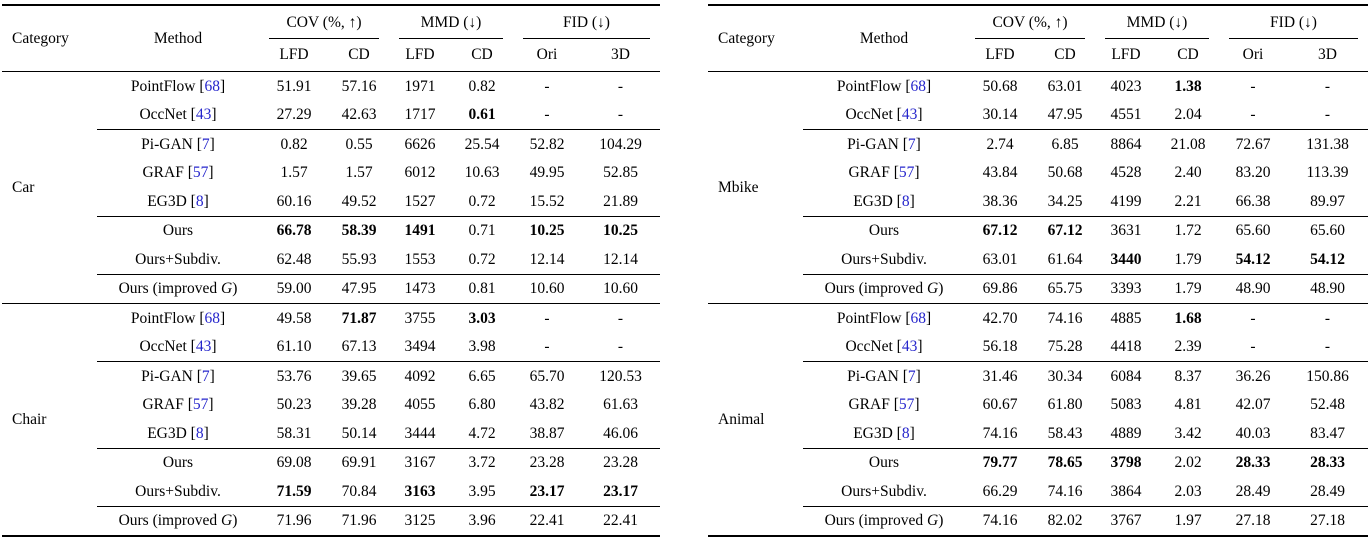  What do you see at coordinates (1038, 491) in the screenshot?
I see `table-row: Ours+Subdiv. 66.29 74.16 3864 2.03 28.49 28.49` at bounding box center [1038, 491].